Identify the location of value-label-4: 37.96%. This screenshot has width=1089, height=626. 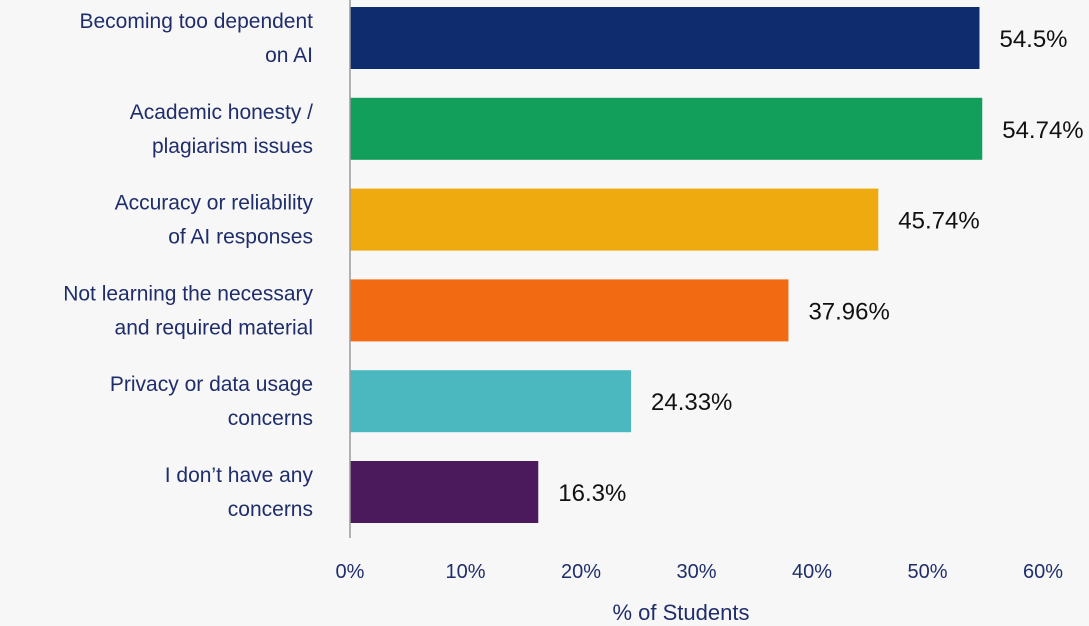
(848, 311).